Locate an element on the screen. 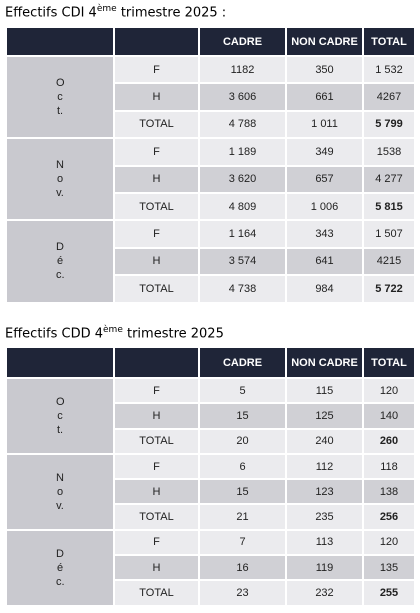 Image resolution: width=420 pixels, height=613 pixels. table-cell: 343 is located at coordinates (324, 234).